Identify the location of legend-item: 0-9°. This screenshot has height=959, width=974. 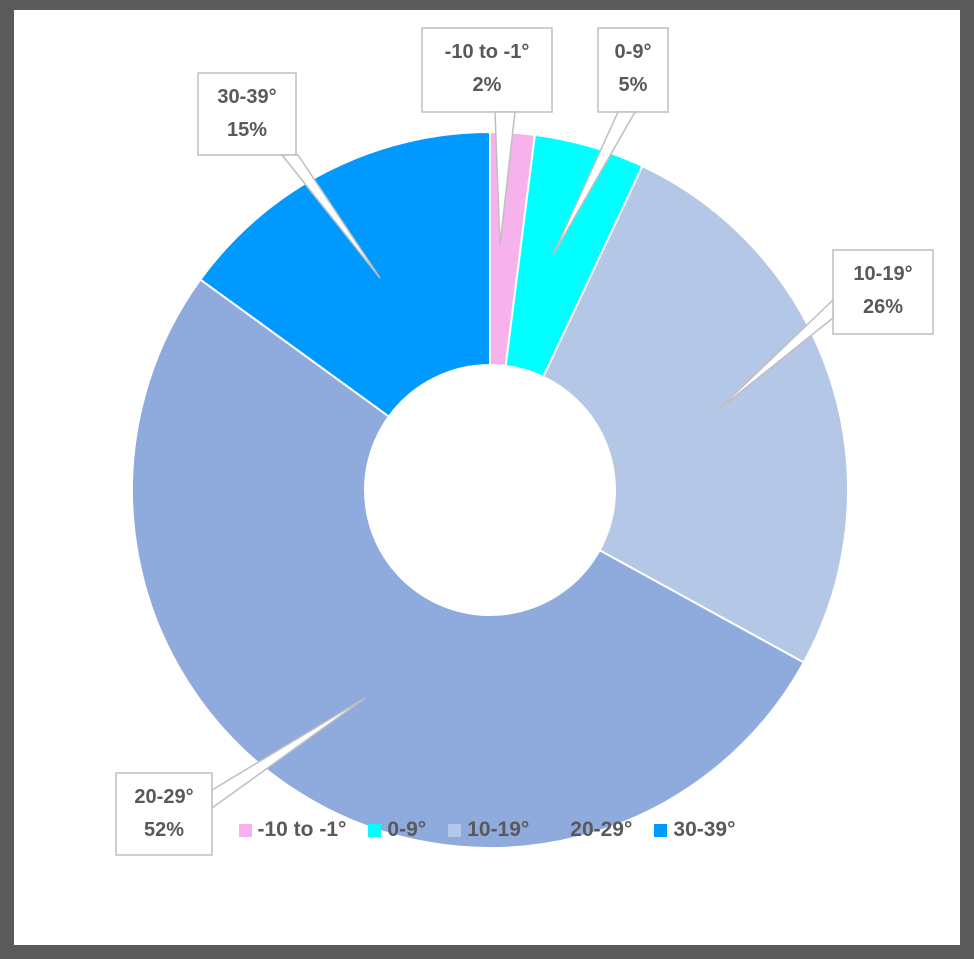
(397, 830).